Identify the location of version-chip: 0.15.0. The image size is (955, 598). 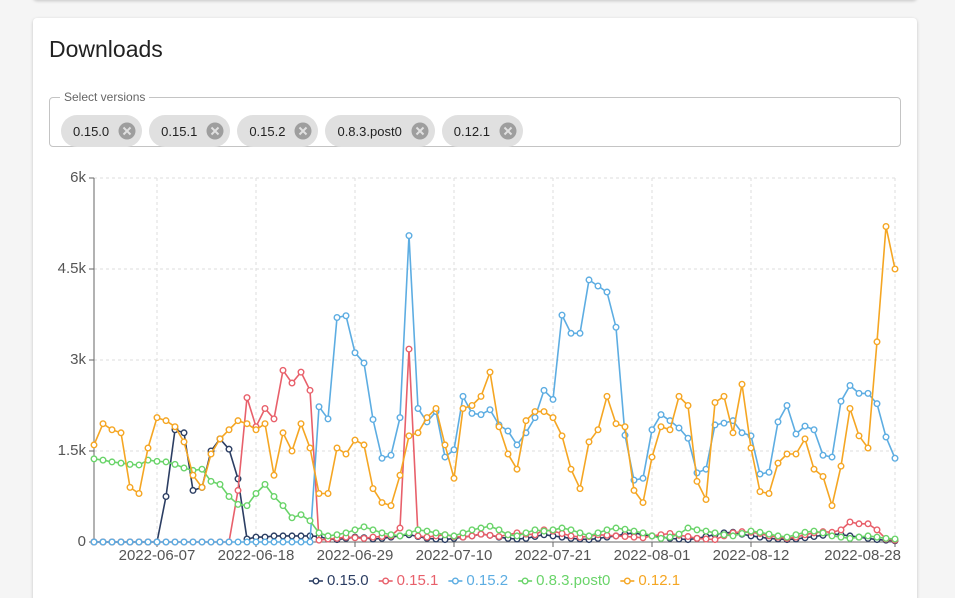
(102, 131).